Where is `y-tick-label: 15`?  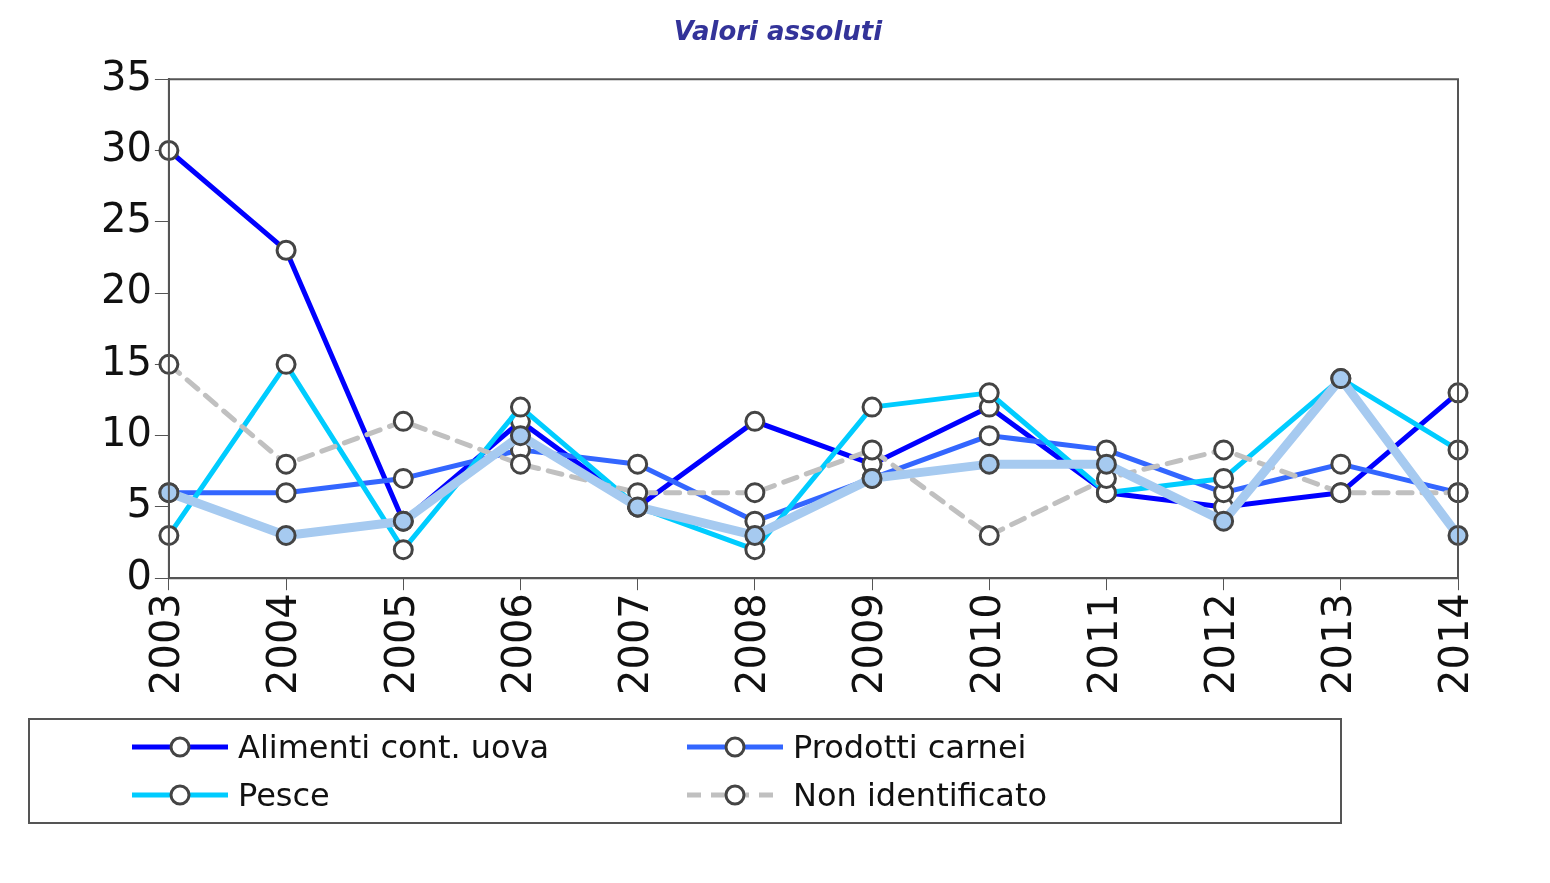
y-tick-label: 15 is located at coordinates (126, 360).